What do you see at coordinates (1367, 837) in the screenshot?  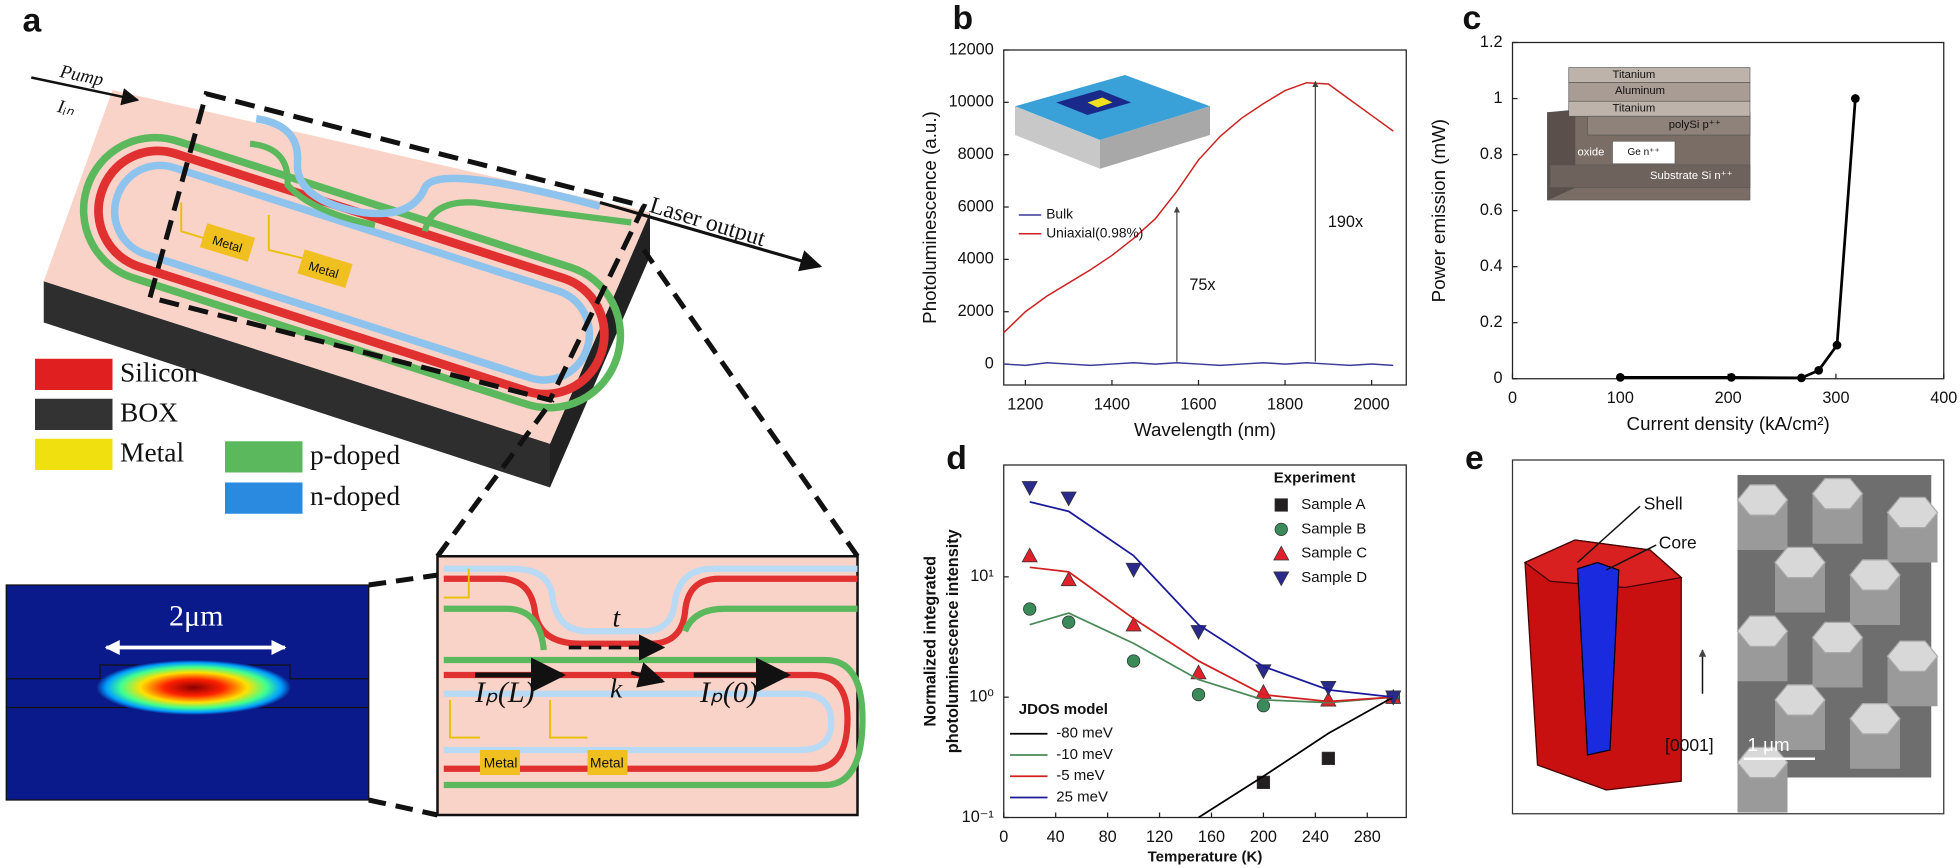 I see `x-tick-label: 280` at bounding box center [1367, 837].